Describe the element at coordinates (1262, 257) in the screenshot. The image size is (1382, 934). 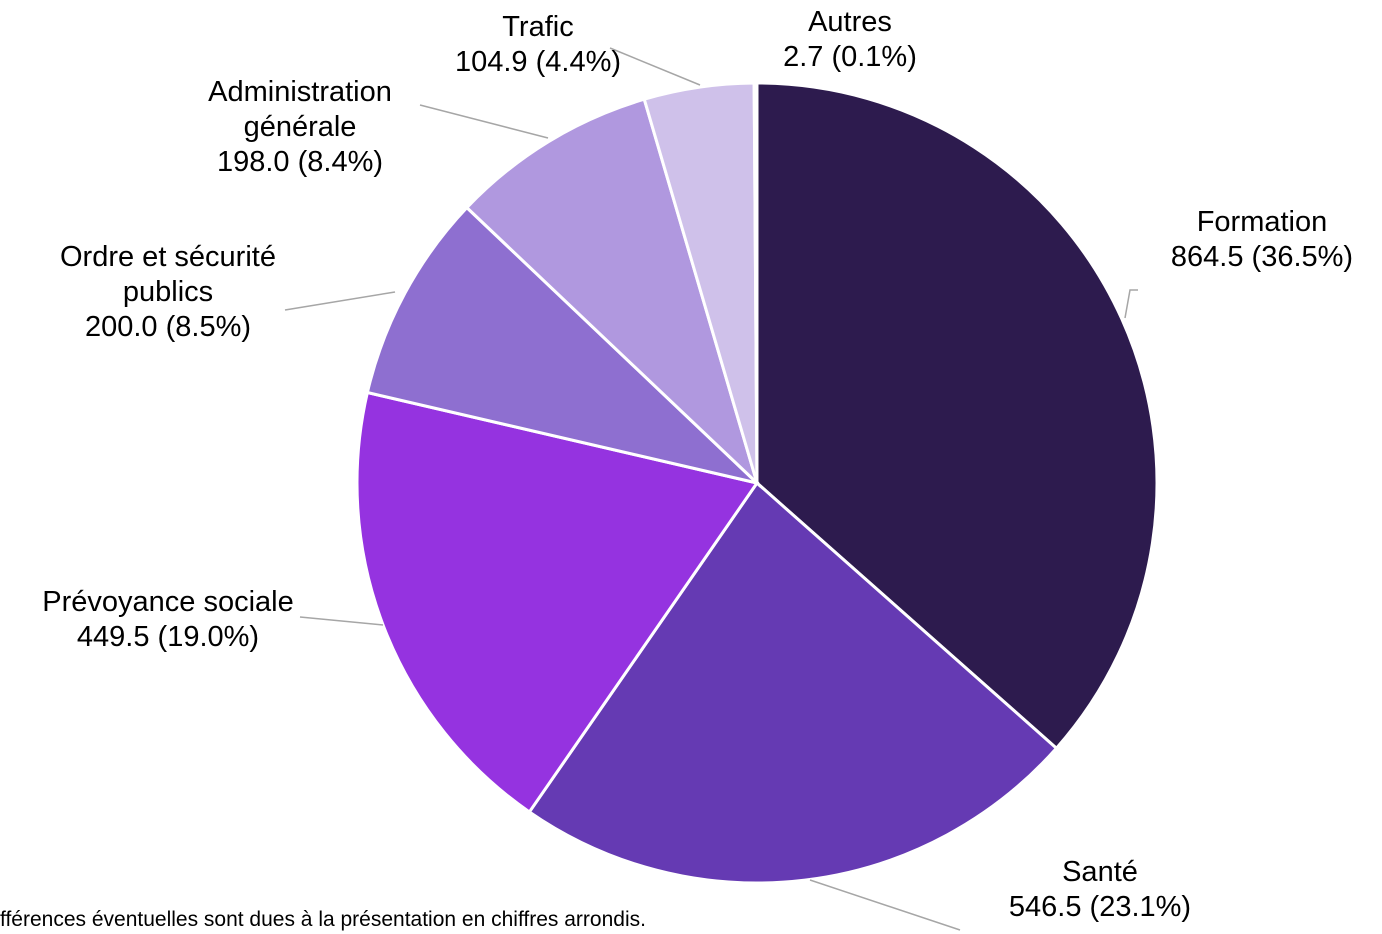
I see `value-label: 864.5 (36.5%)` at that location.